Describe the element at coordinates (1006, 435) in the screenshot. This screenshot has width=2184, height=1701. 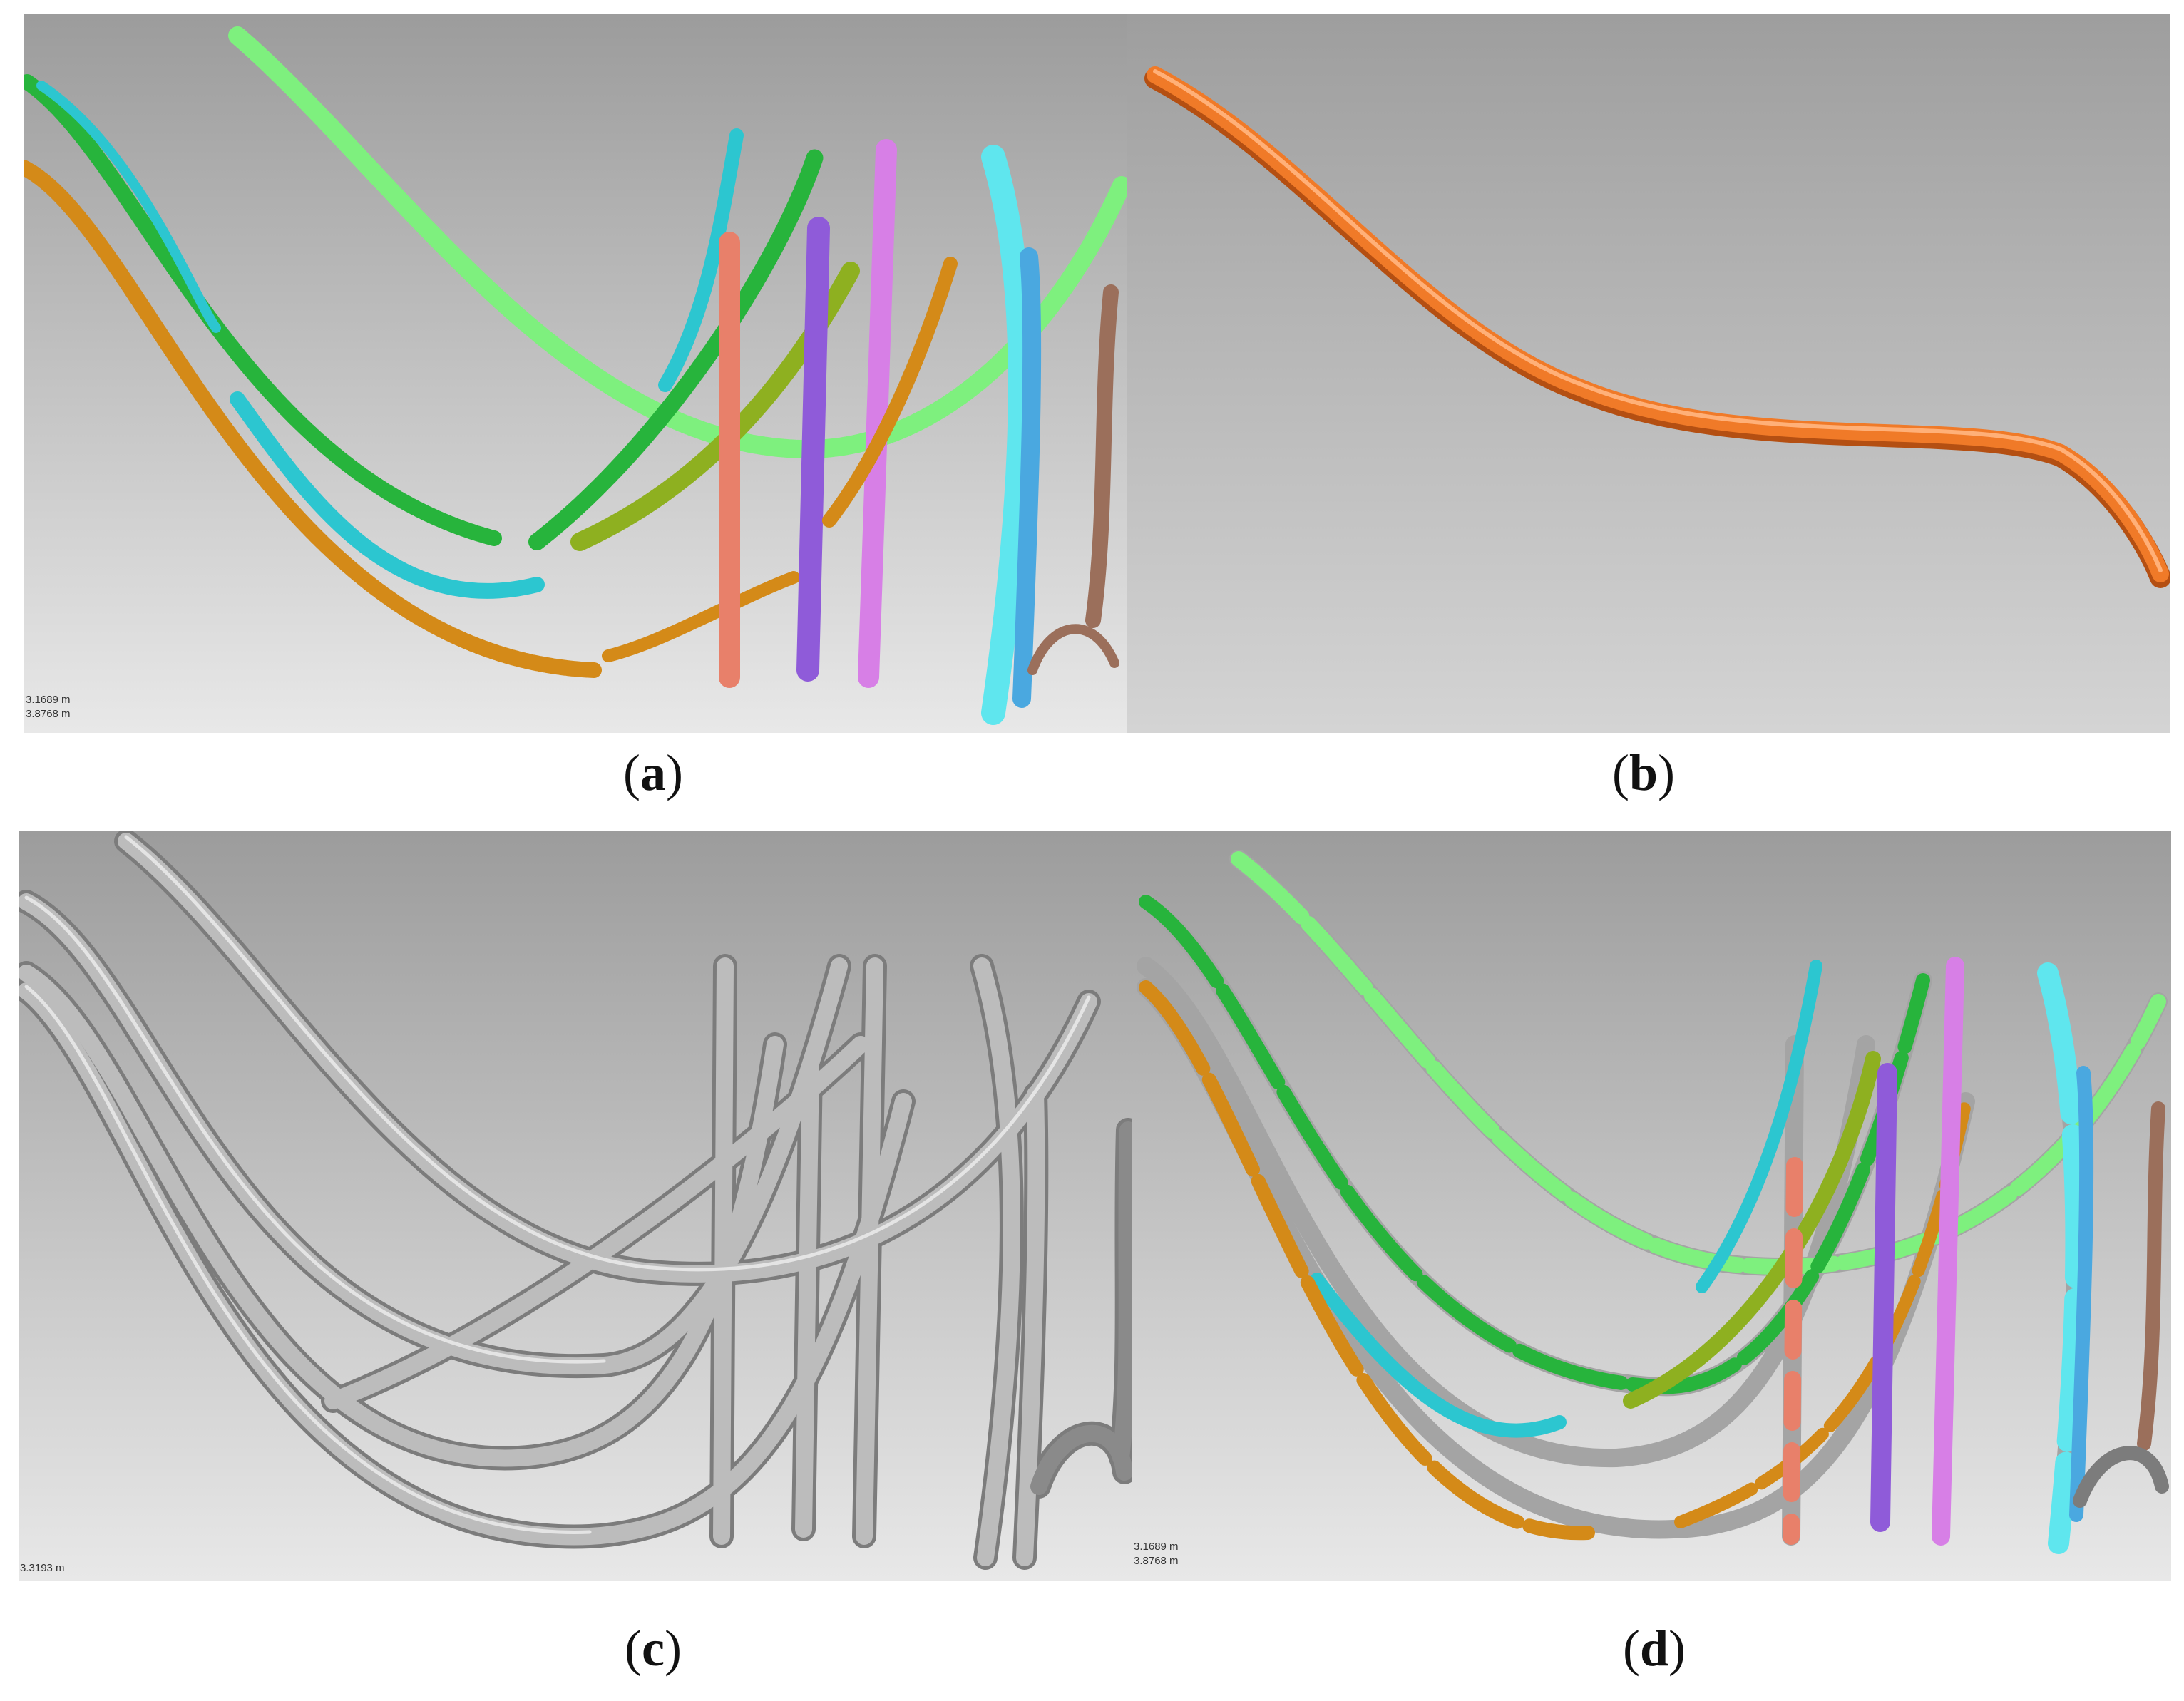
I see `cloud-light-cyan` at that location.